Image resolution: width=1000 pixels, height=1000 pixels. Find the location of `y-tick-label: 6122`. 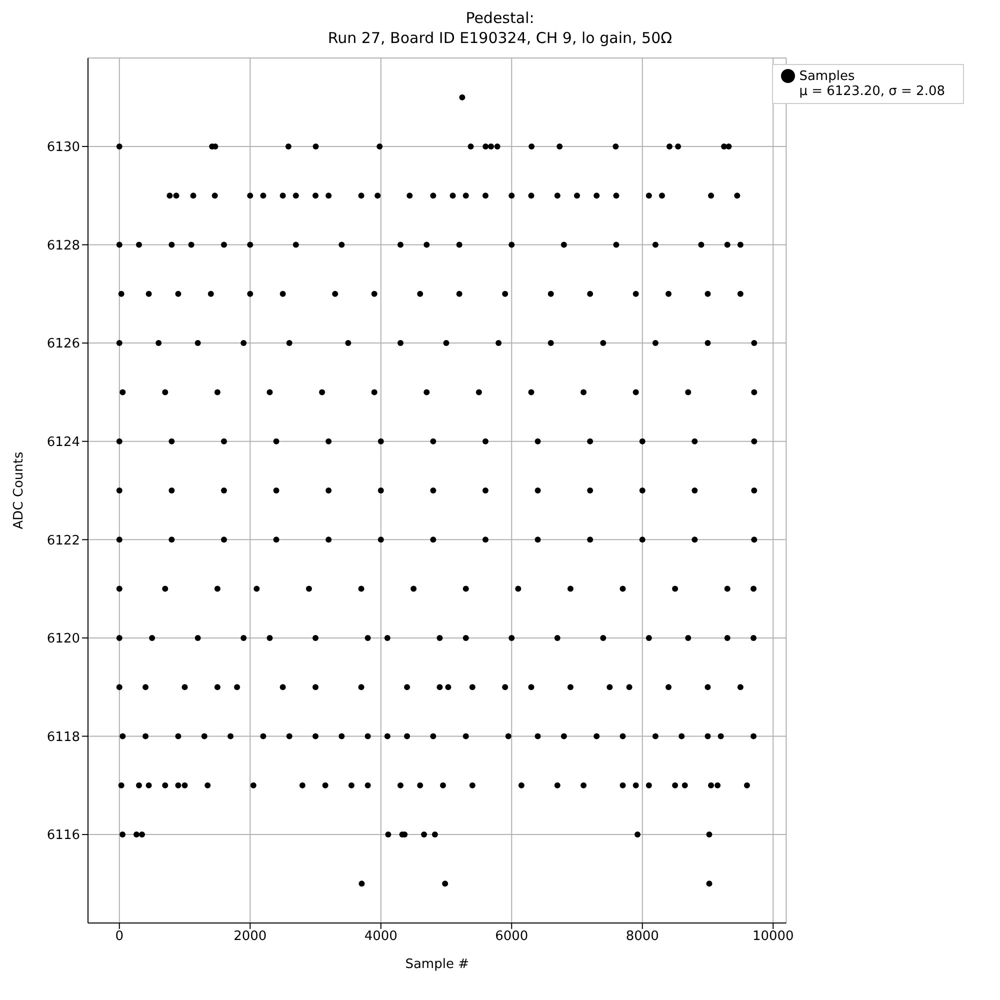

y-tick-label: 6122 is located at coordinates (63, 540).